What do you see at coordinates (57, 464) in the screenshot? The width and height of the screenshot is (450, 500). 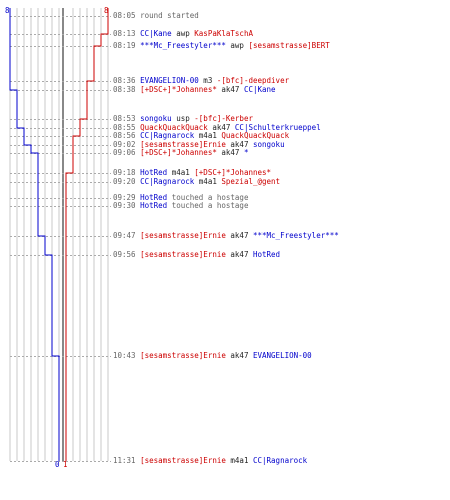 I see `blue-alive-end-count: 0` at bounding box center [57, 464].